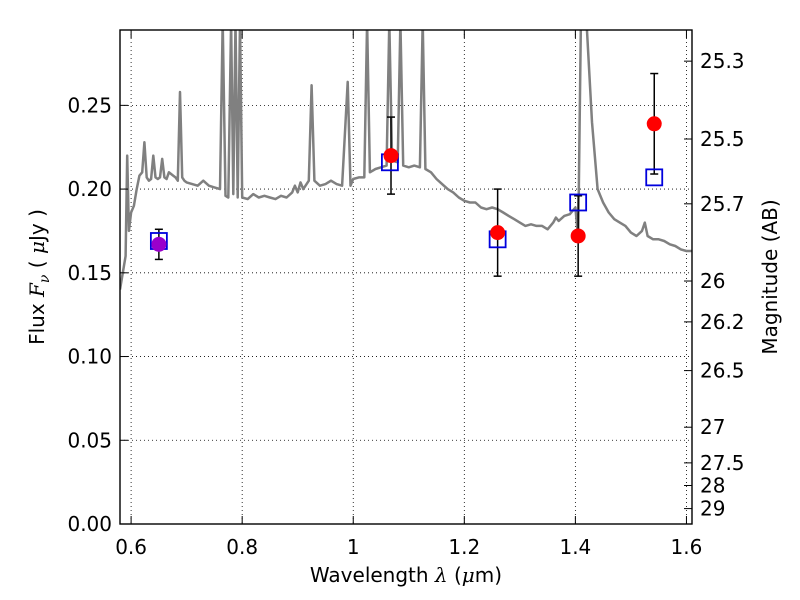 This screenshot has width=800, height=600. I want to click on y-tick-label: 0.25, so click(89, 105).